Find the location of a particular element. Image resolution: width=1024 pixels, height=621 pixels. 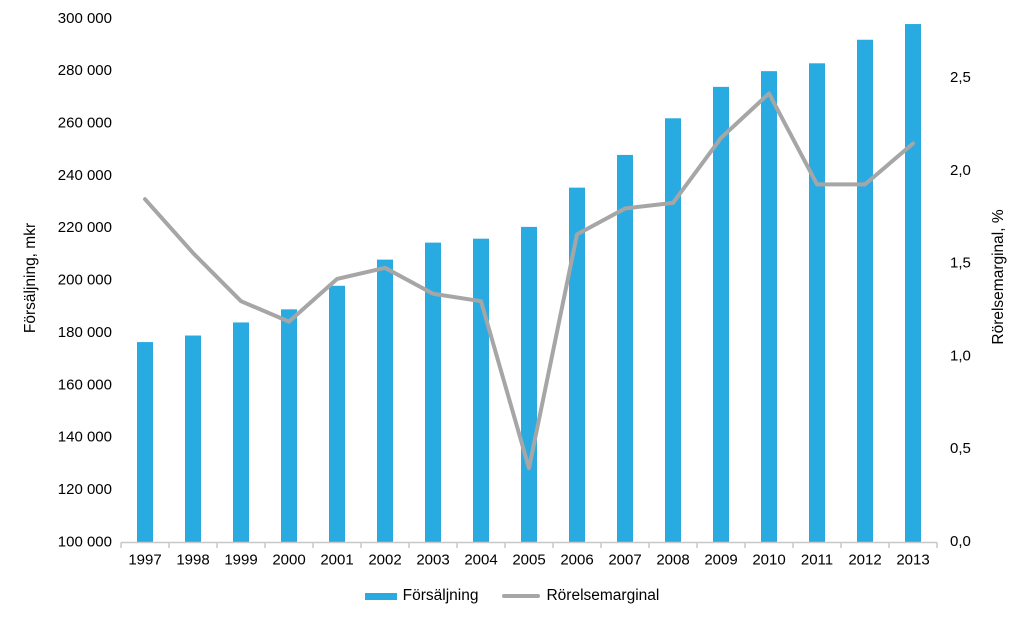

right-axis-title: Rörelsemarginal, % is located at coordinates (998, 277).